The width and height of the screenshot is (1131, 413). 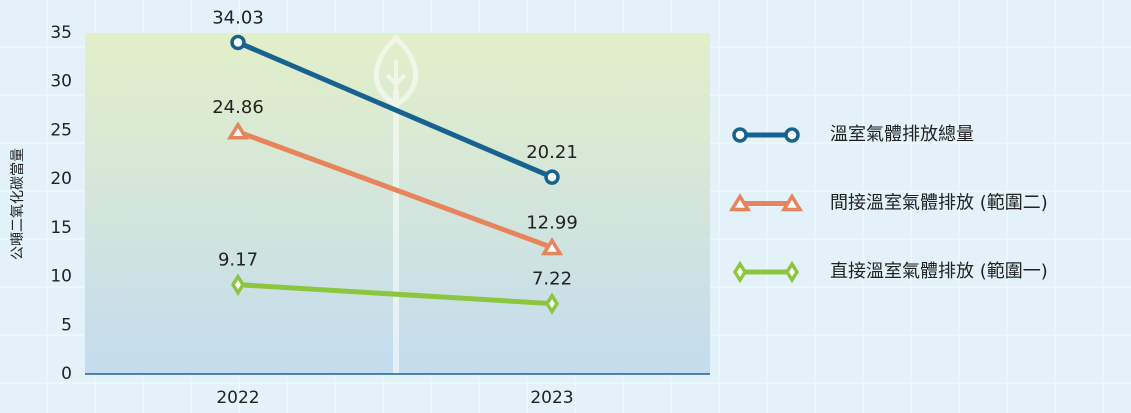 What do you see at coordinates (551, 398) in the screenshot?
I see `x-tick-label: 2023` at bounding box center [551, 398].